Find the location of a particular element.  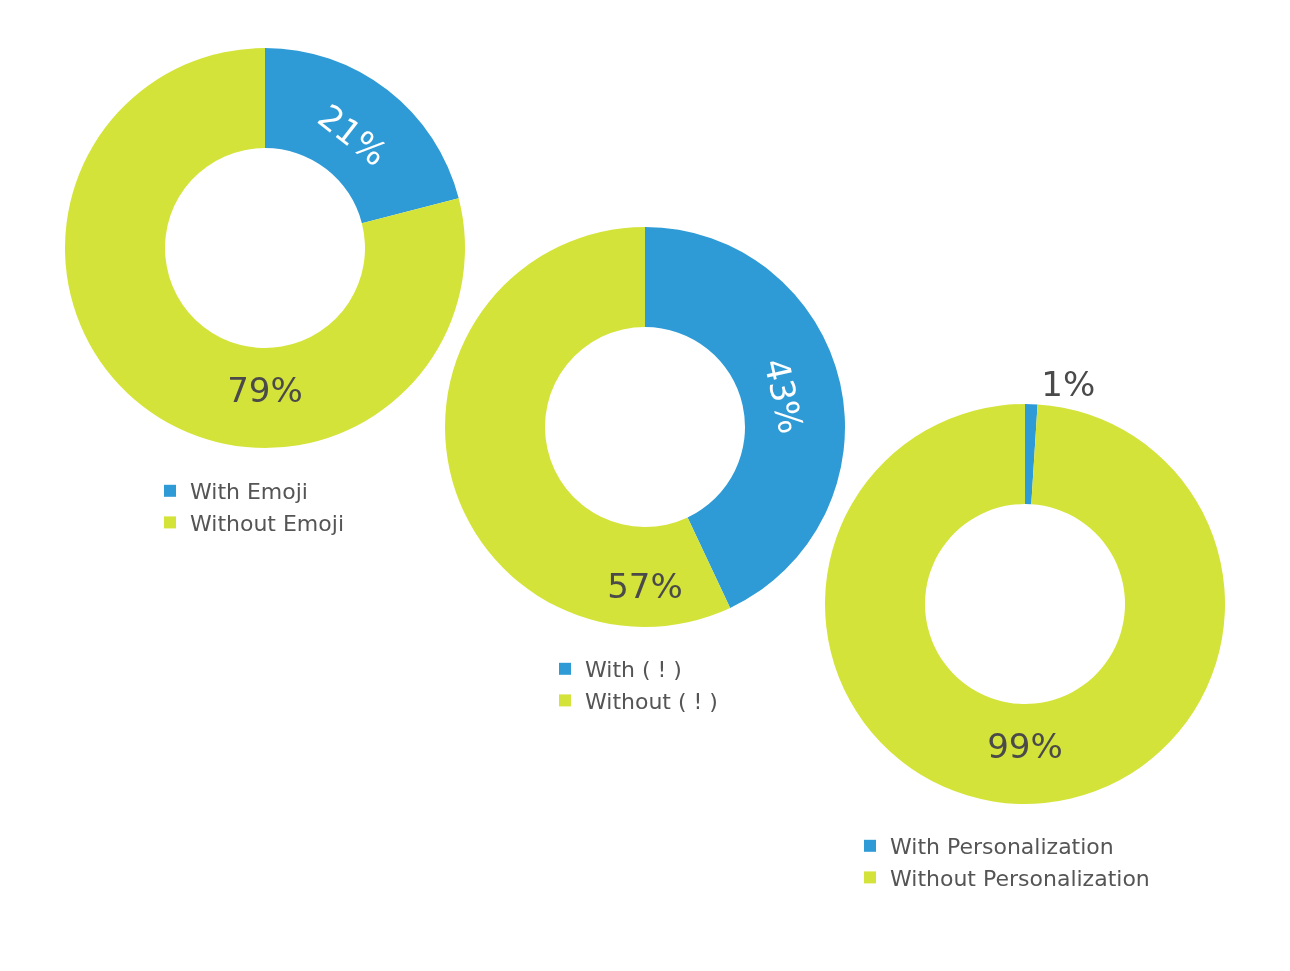

data-label: 79% is located at coordinates (265, 390).